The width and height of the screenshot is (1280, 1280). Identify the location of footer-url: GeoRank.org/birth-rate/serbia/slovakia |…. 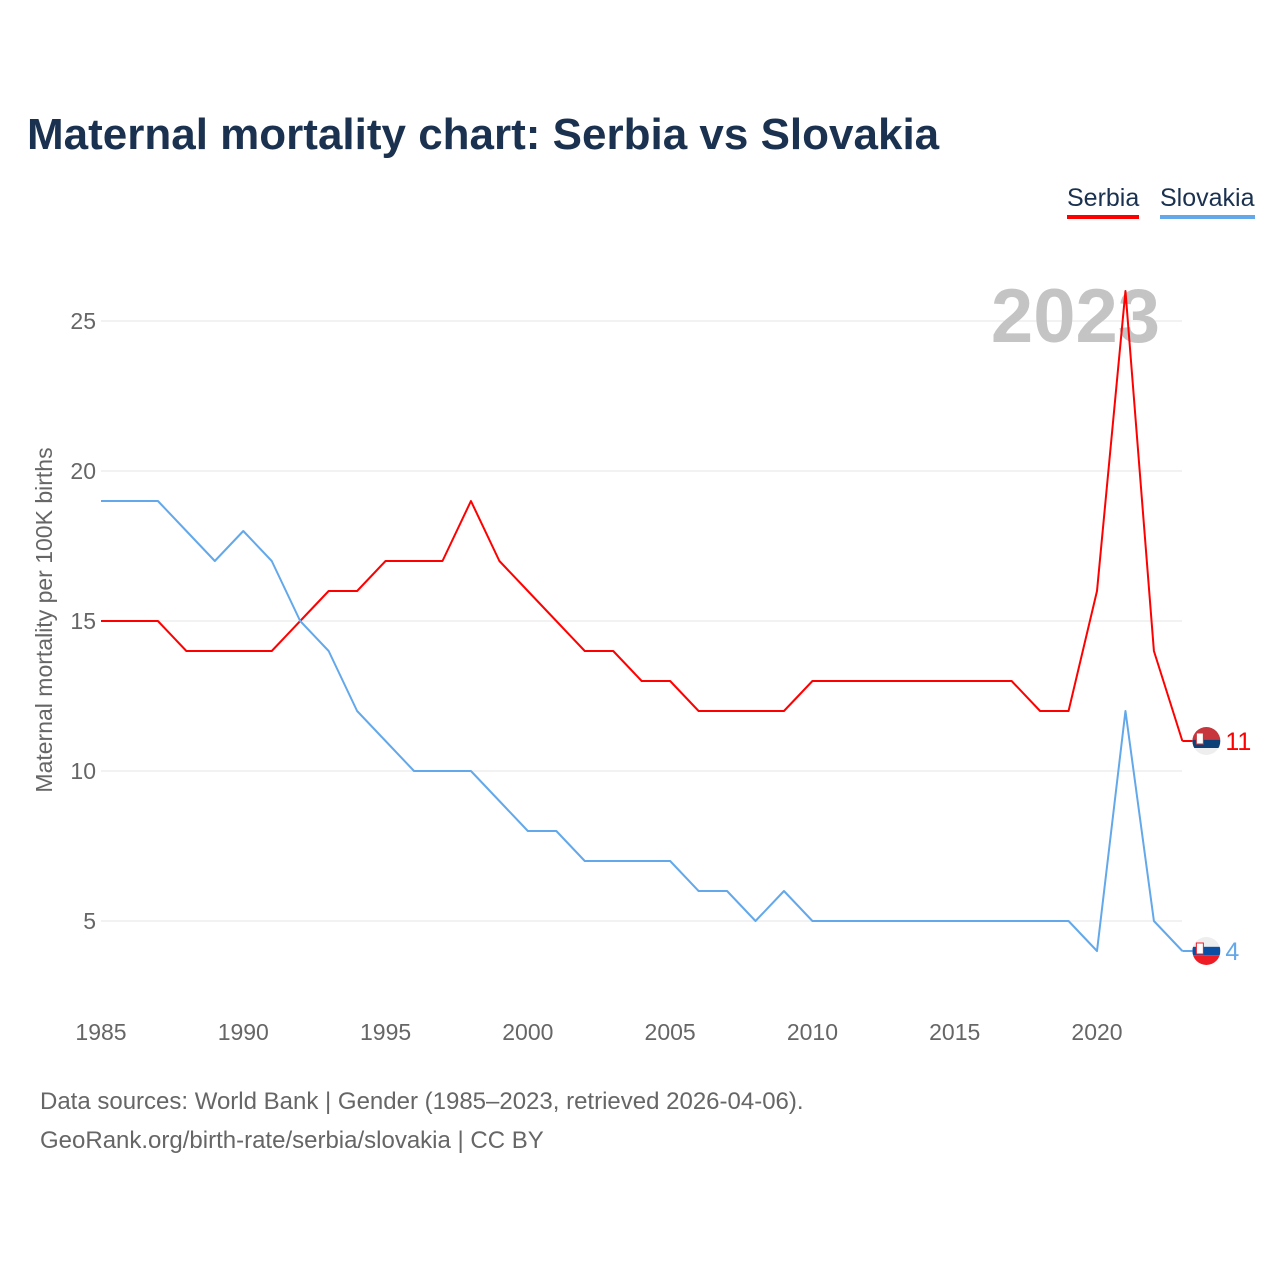
(292, 1140).